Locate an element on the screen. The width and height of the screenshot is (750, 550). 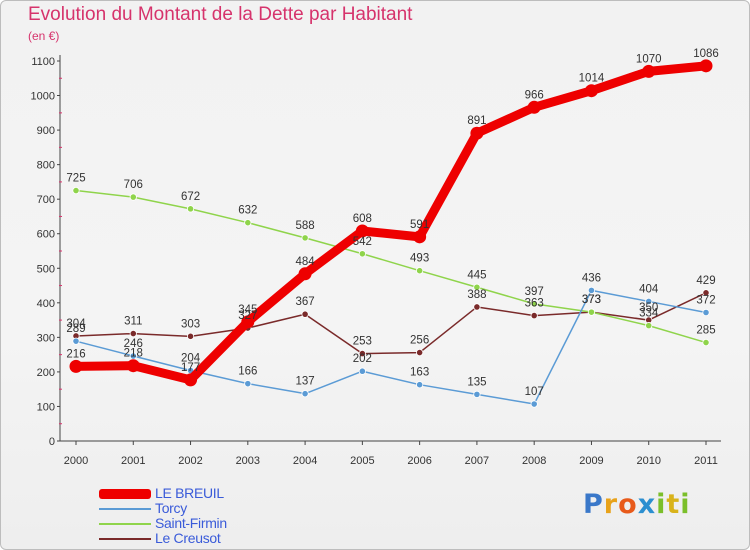
data-point-le-breuil-2007 is located at coordinates (477, 133).